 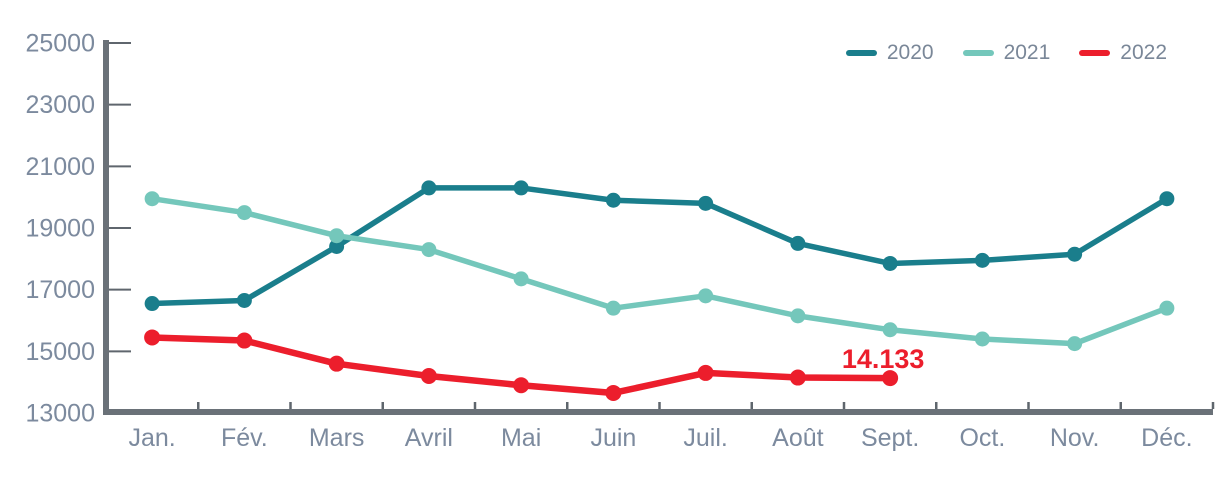 I want to click on x-axis-tick-label: Oct., so click(x=982, y=438).